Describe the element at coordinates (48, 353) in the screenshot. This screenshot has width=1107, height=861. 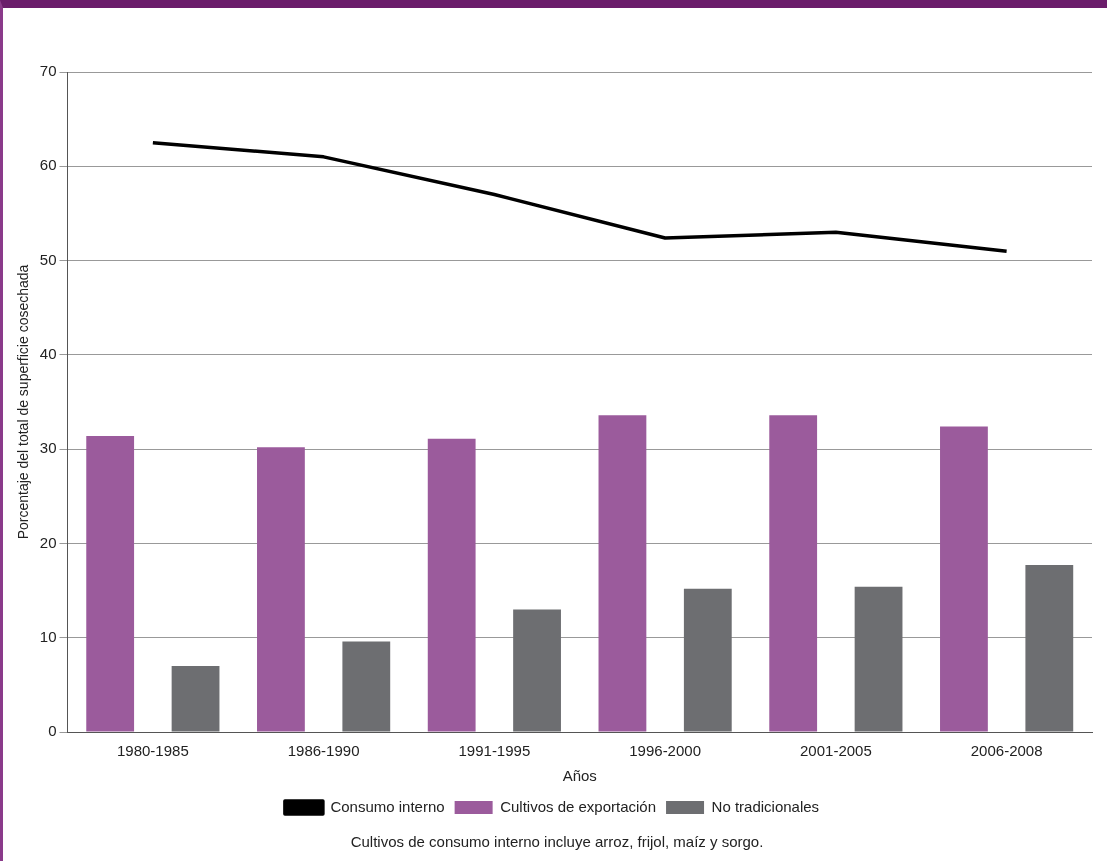
I see `y-tick-label: 40` at that location.